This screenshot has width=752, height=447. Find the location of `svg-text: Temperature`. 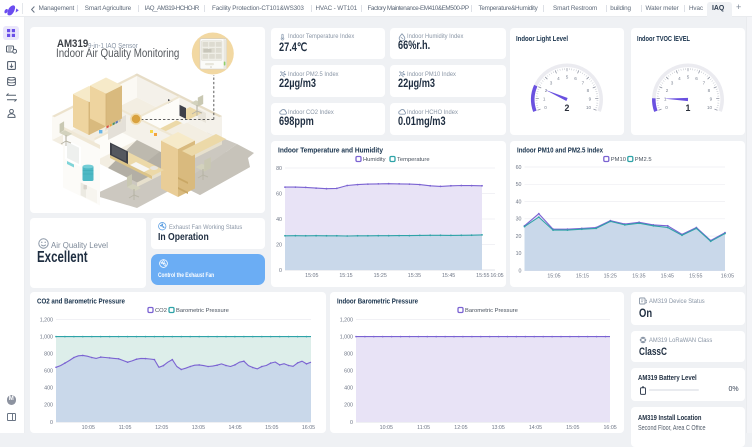

svg-text: Temperature is located at coordinates (413, 160).